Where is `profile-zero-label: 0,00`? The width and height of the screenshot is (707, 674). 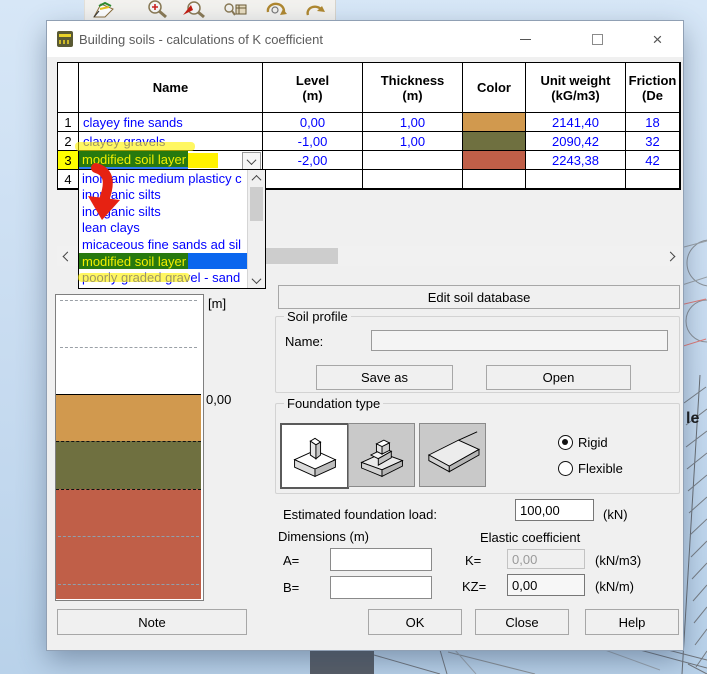 profile-zero-label: 0,00 is located at coordinates (219, 399).